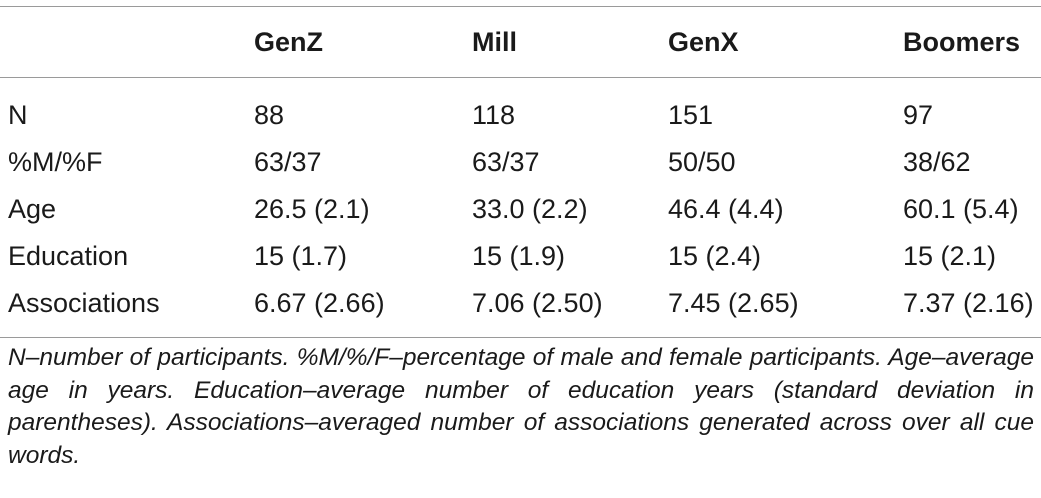  Describe the element at coordinates (520, 42) in the screenshot. I see `table-header-row: GenZ Mill GenX Boomers` at that location.